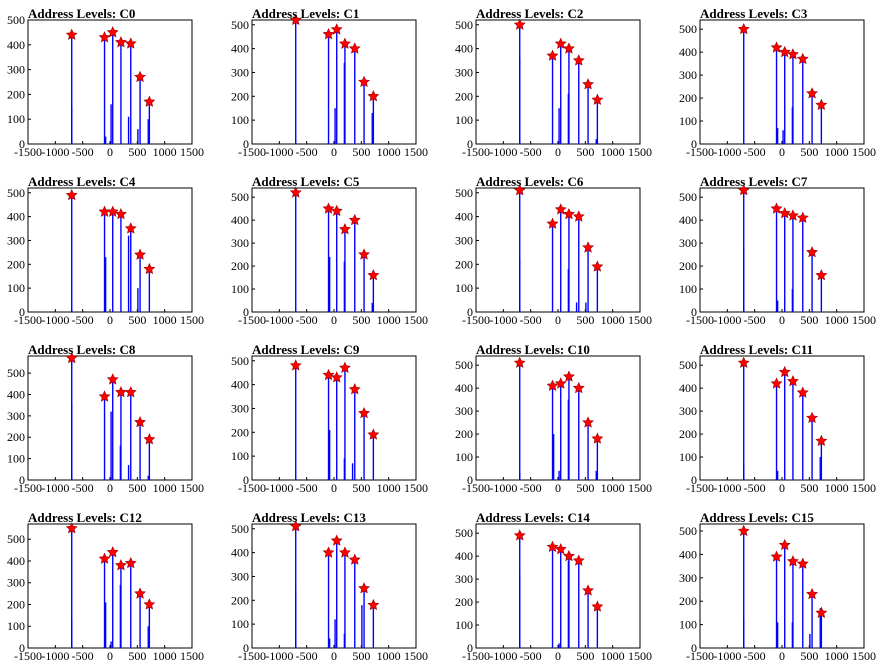 The height and width of the screenshot is (672, 896). I want to click on chart-title: Address Levels: C15, so click(757, 517).